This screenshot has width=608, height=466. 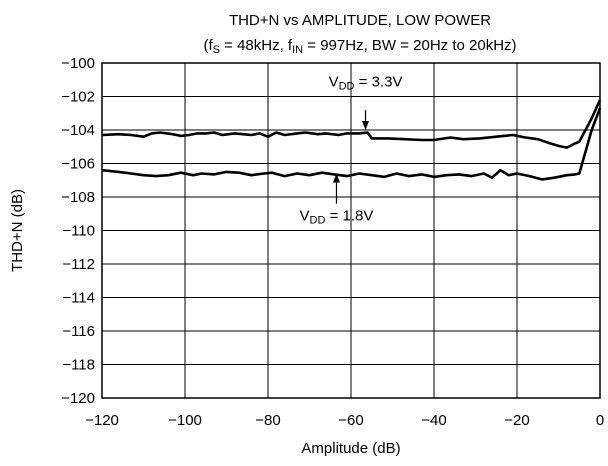 I want to click on y-tick-label: −114, so click(x=78, y=298).